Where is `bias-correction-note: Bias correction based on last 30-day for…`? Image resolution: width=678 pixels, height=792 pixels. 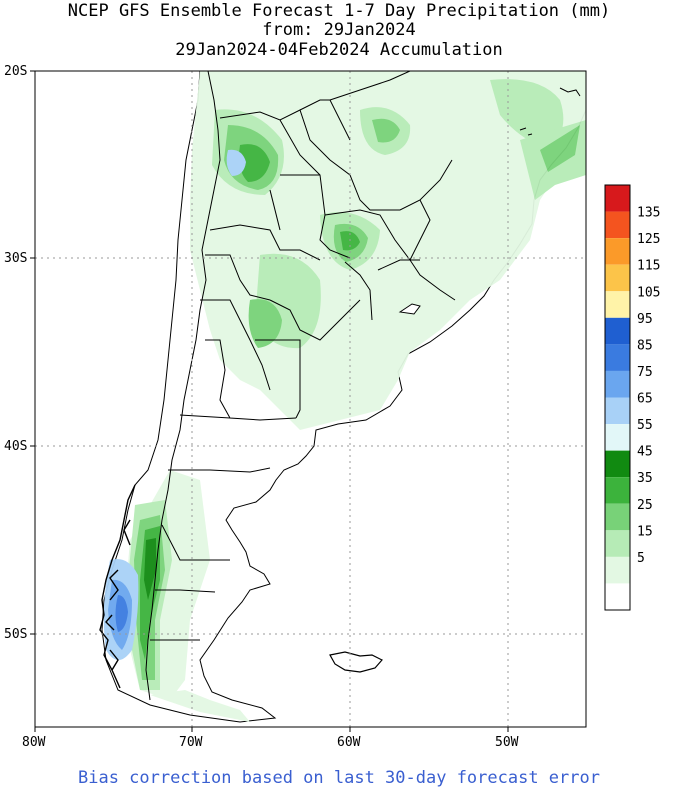 bias-correction-note: Bias correction based on last 30-day for… is located at coordinates (339, 778).